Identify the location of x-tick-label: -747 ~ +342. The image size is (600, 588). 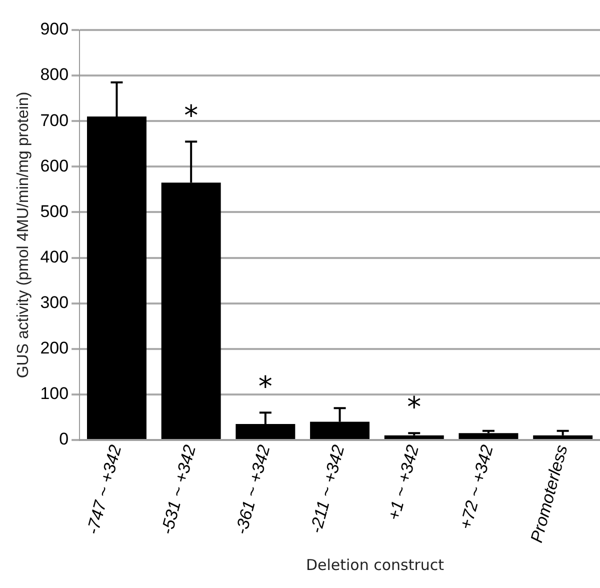
(104, 489).